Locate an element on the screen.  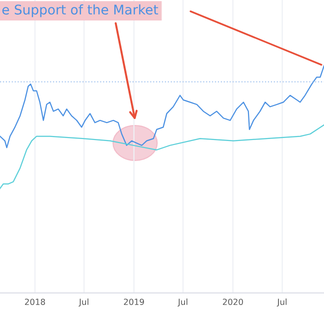
x-tick-label: 2018 is located at coordinates (35, 301).